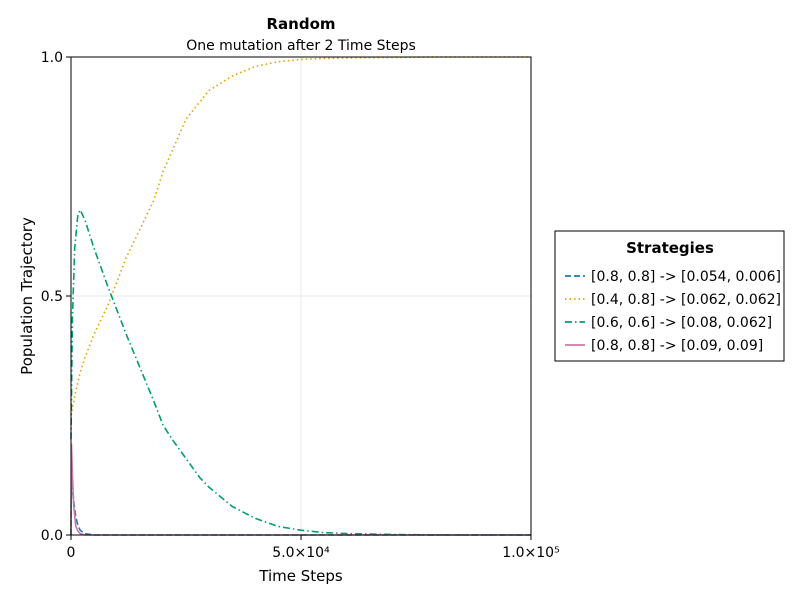 This screenshot has width=800, height=600. I want to click on chart-subtitle: One mutation after 2 Time Steps, so click(301, 46).